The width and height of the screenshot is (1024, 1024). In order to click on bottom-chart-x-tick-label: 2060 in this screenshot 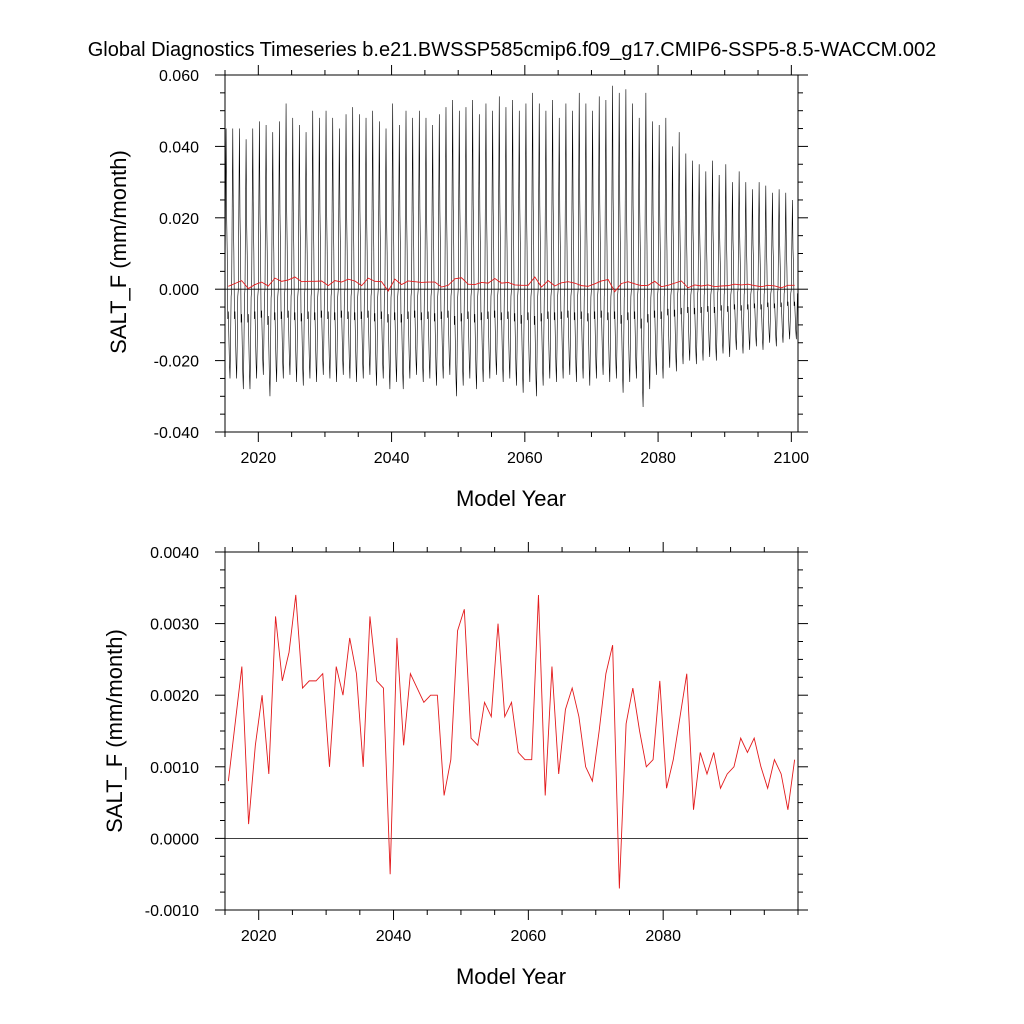, I will do `click(529, 936)`.